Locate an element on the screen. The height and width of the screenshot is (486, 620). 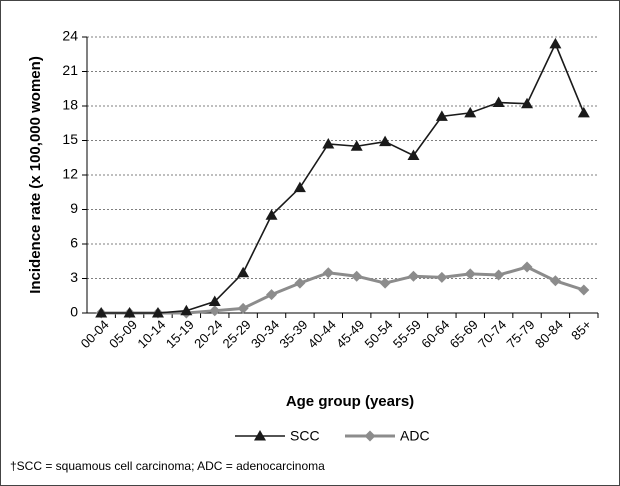
x-axis-label: Age group (years) is located at coordinates (350, 401).